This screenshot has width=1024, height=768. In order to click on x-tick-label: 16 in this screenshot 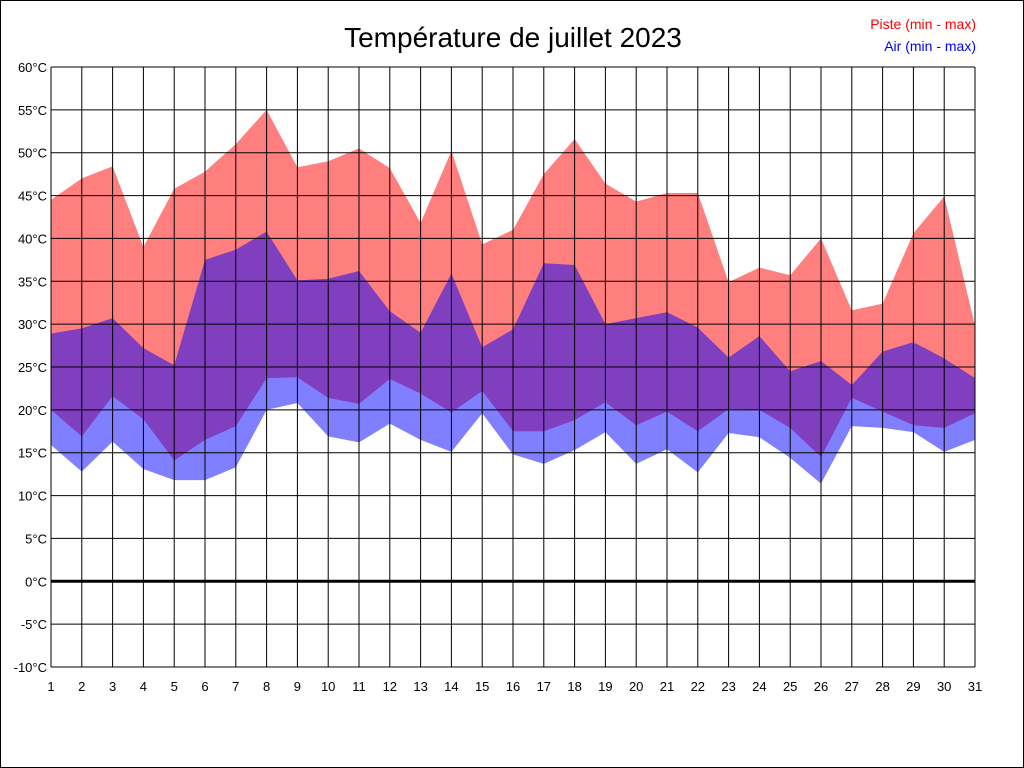, I will do `click(513, 686)`.